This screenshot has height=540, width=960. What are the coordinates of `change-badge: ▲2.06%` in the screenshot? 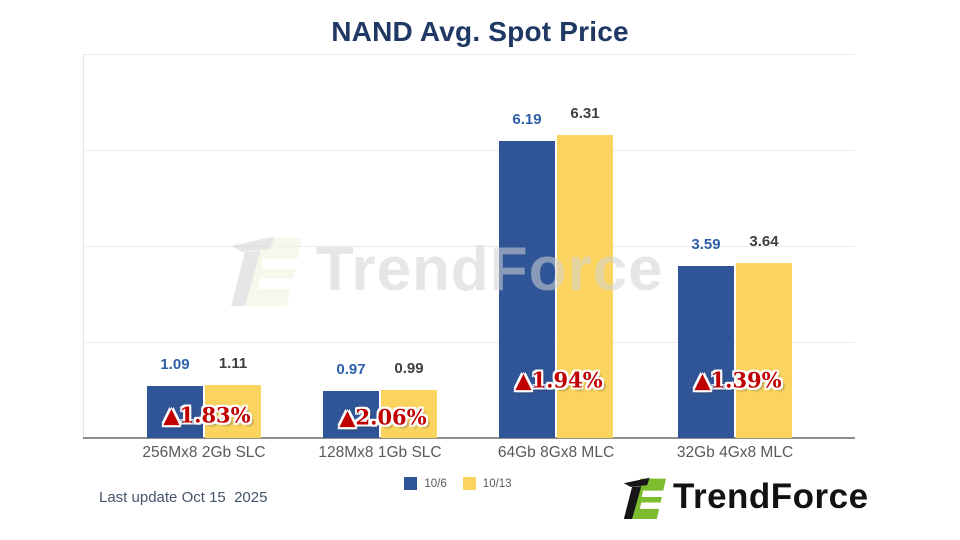 It's located at (383, 417).